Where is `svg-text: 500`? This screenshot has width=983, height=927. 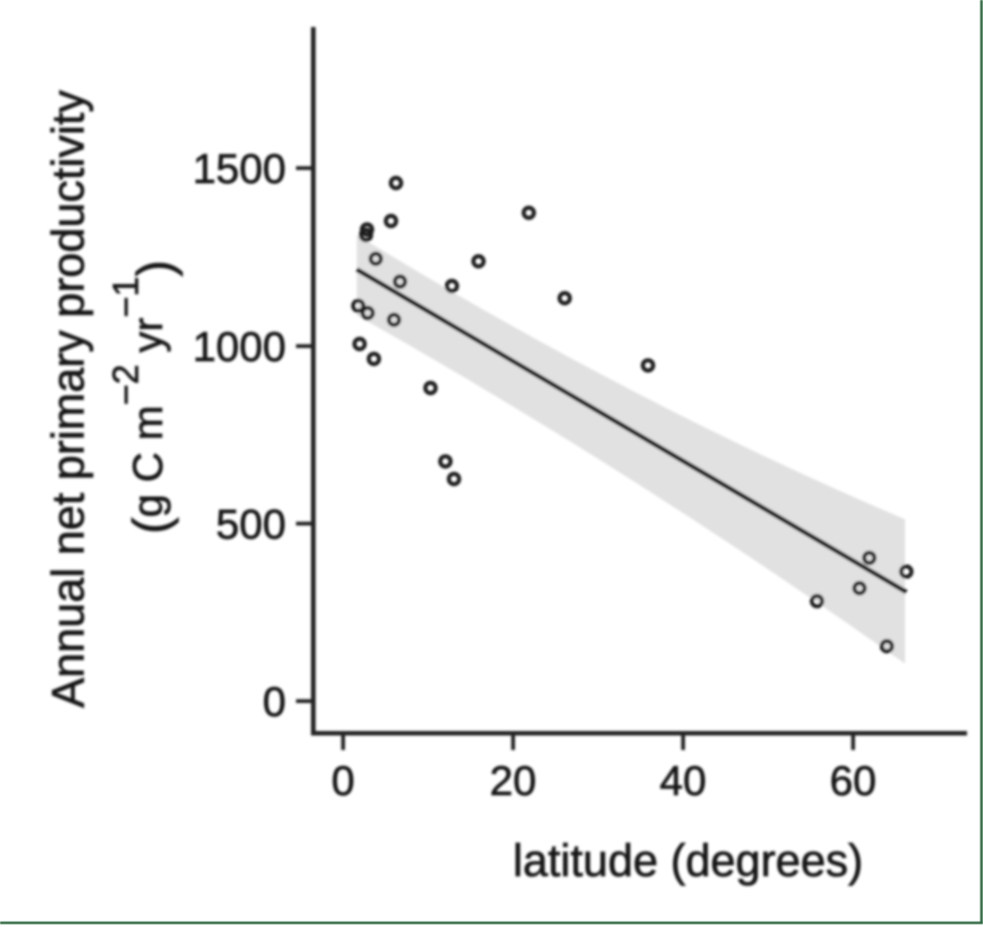 svg-text: 500 is located at coordinates (251, 524).